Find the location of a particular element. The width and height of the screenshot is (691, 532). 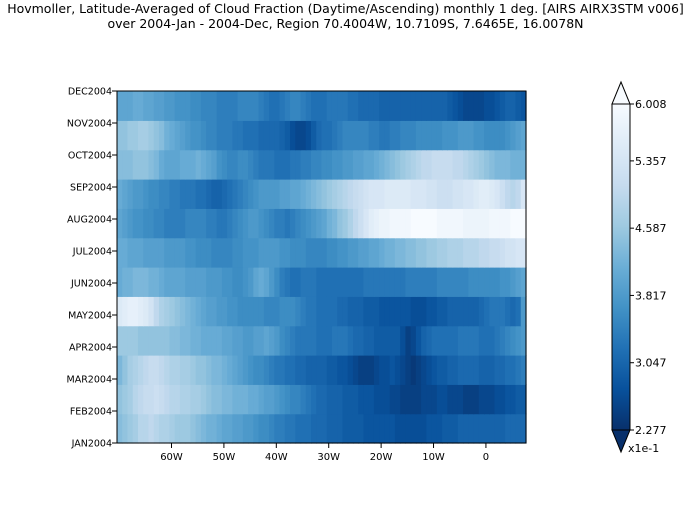

colorbar-tick-label: 5.357 is located at coordinates (651, 161).